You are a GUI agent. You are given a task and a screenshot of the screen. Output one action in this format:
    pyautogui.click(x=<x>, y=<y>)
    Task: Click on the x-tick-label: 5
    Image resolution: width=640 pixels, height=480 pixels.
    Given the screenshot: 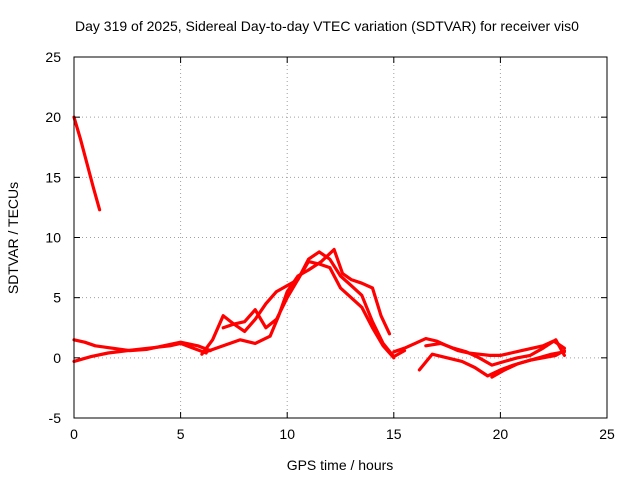 What is the action you would take?
    pyautogui.click(x=181, y=434)
    